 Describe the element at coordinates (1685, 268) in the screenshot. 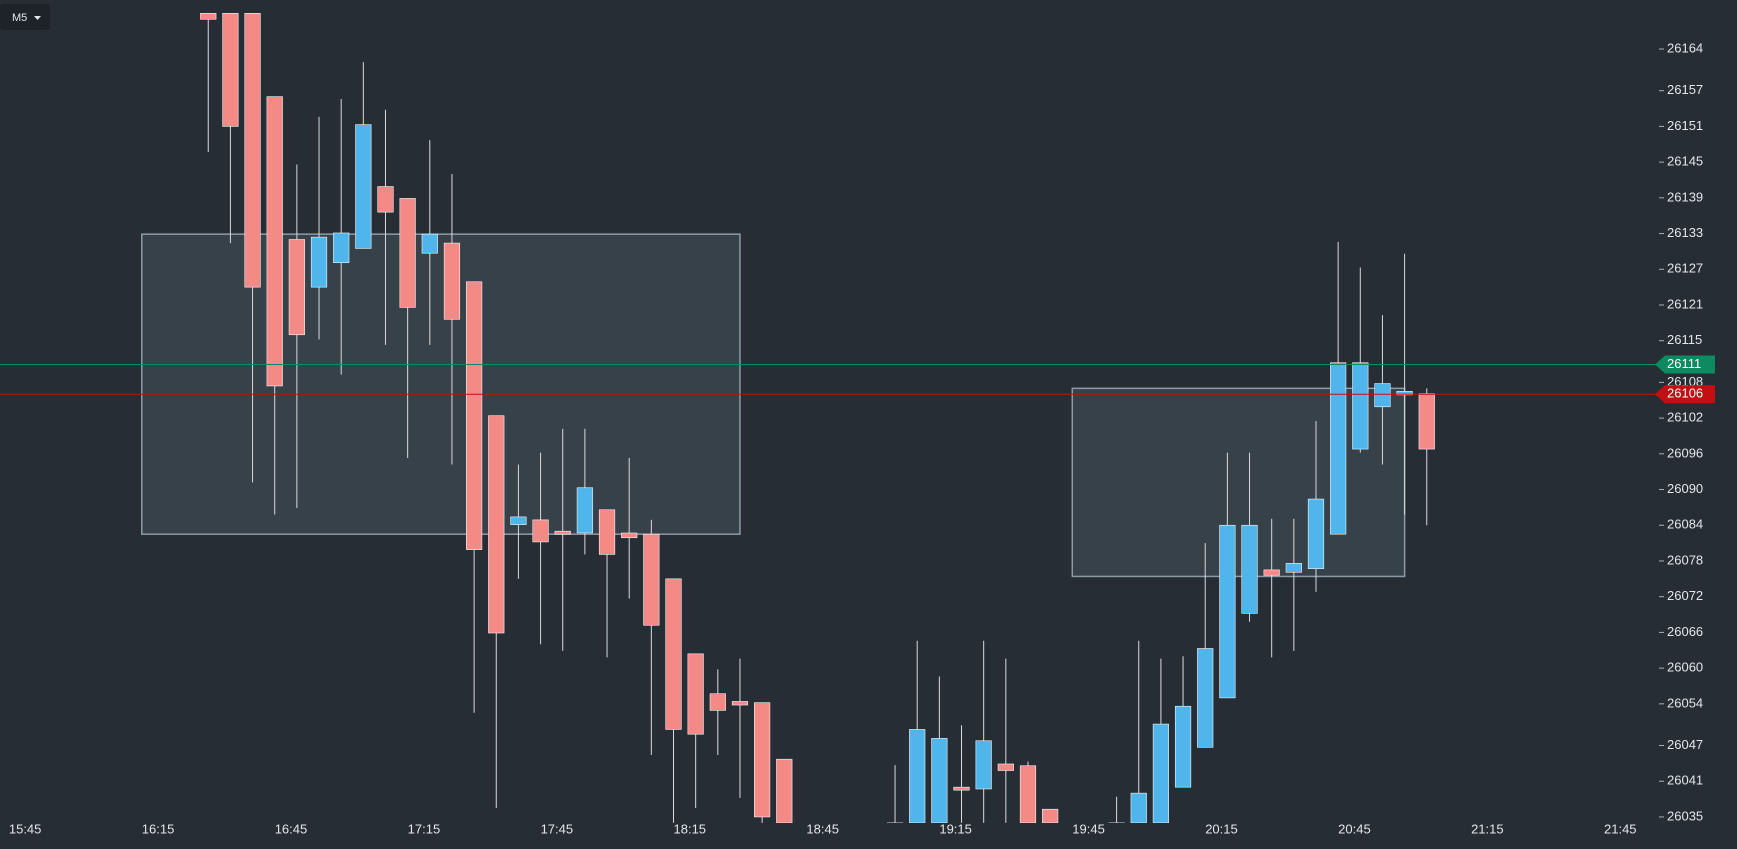

I see `y-tick-label: 26127` at that location.